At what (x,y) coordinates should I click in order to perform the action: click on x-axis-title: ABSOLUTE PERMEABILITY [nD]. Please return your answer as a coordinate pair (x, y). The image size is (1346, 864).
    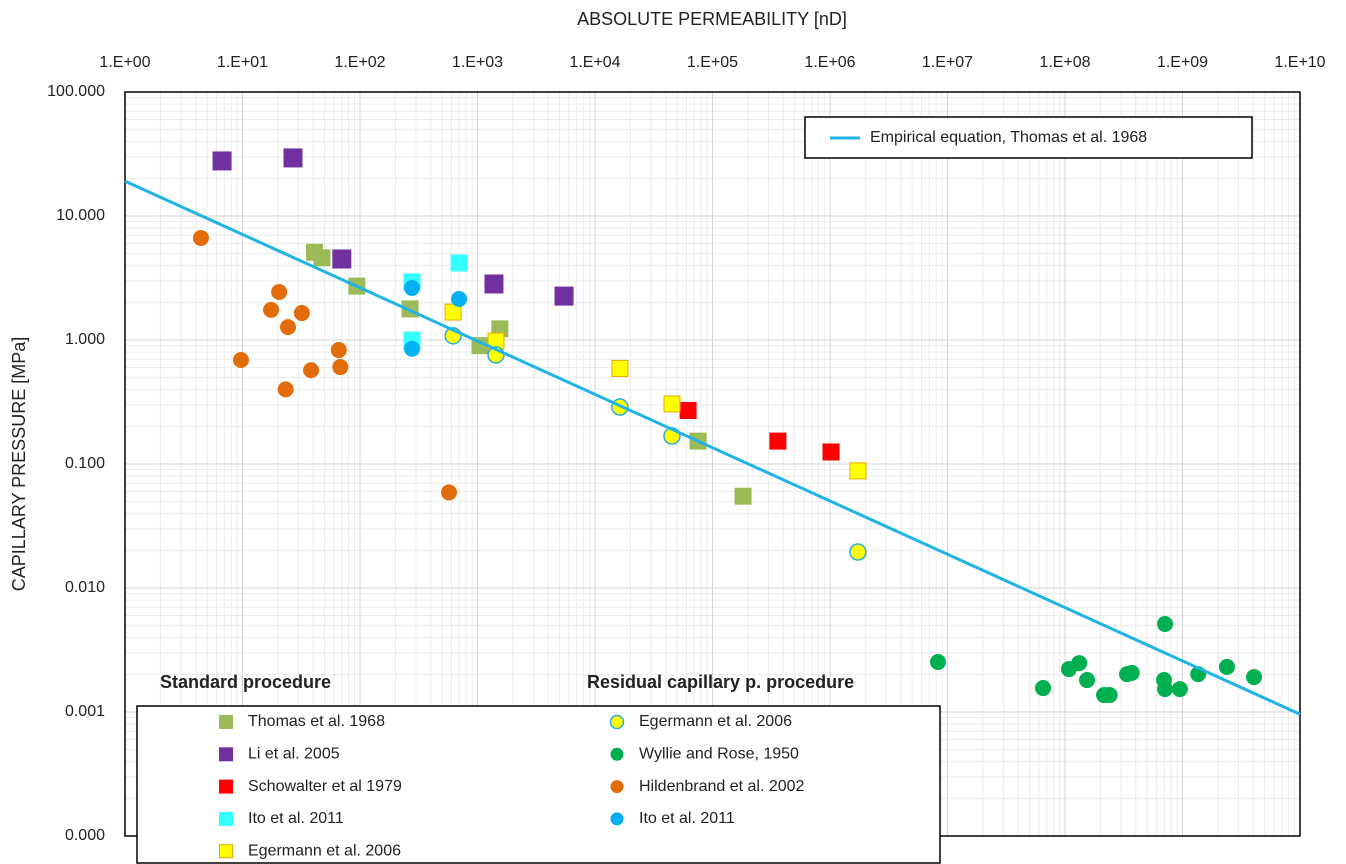
    Looking at the image, I should click on (712, 19).